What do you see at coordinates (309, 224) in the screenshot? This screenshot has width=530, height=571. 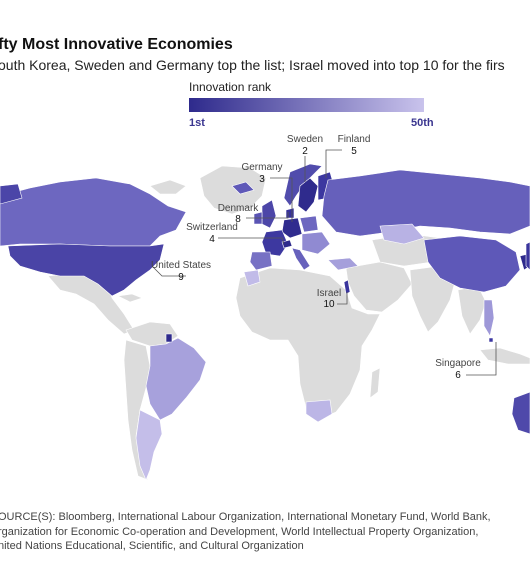 I see `poland-shape` at bounding box center [309, 224].